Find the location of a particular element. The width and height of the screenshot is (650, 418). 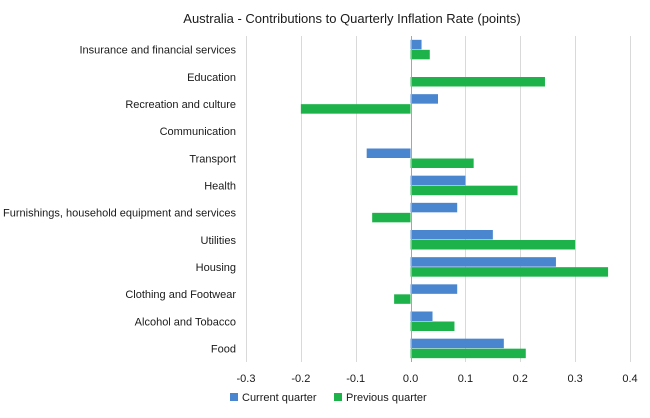

x-tick-label-4: 0.1 is located at coordinates (465, 379).